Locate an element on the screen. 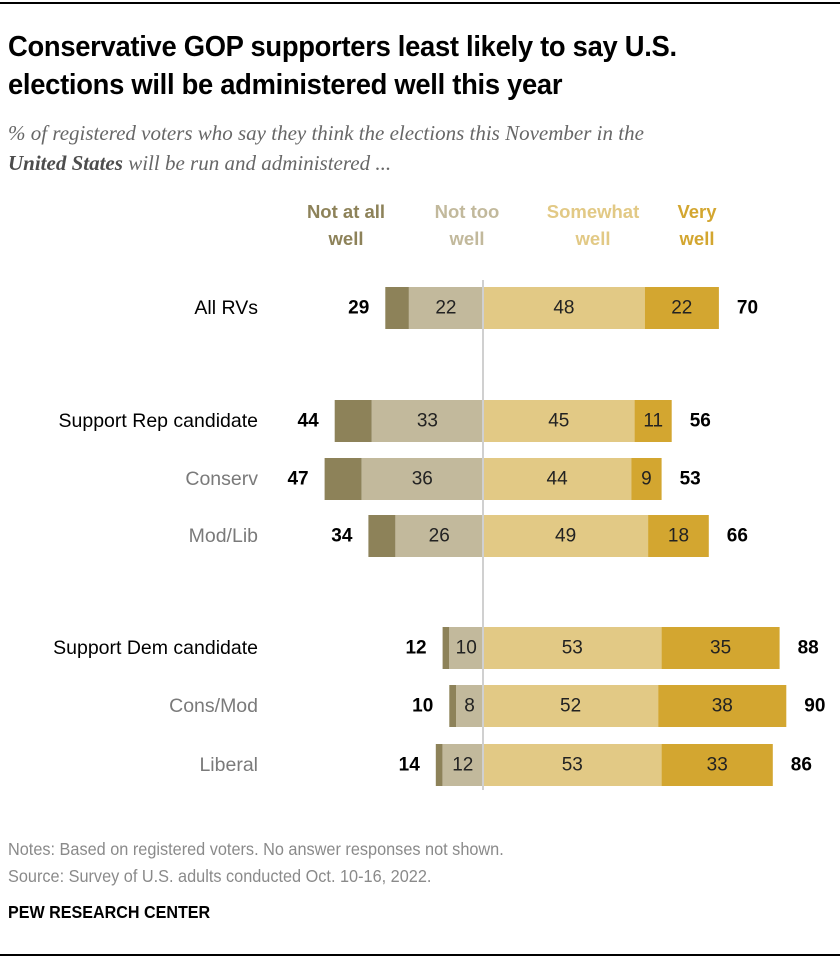 Image resolution: width=840 pixels, height=960 pixels. category-label: Support Dem candidate is located at coordinates (155, 648).